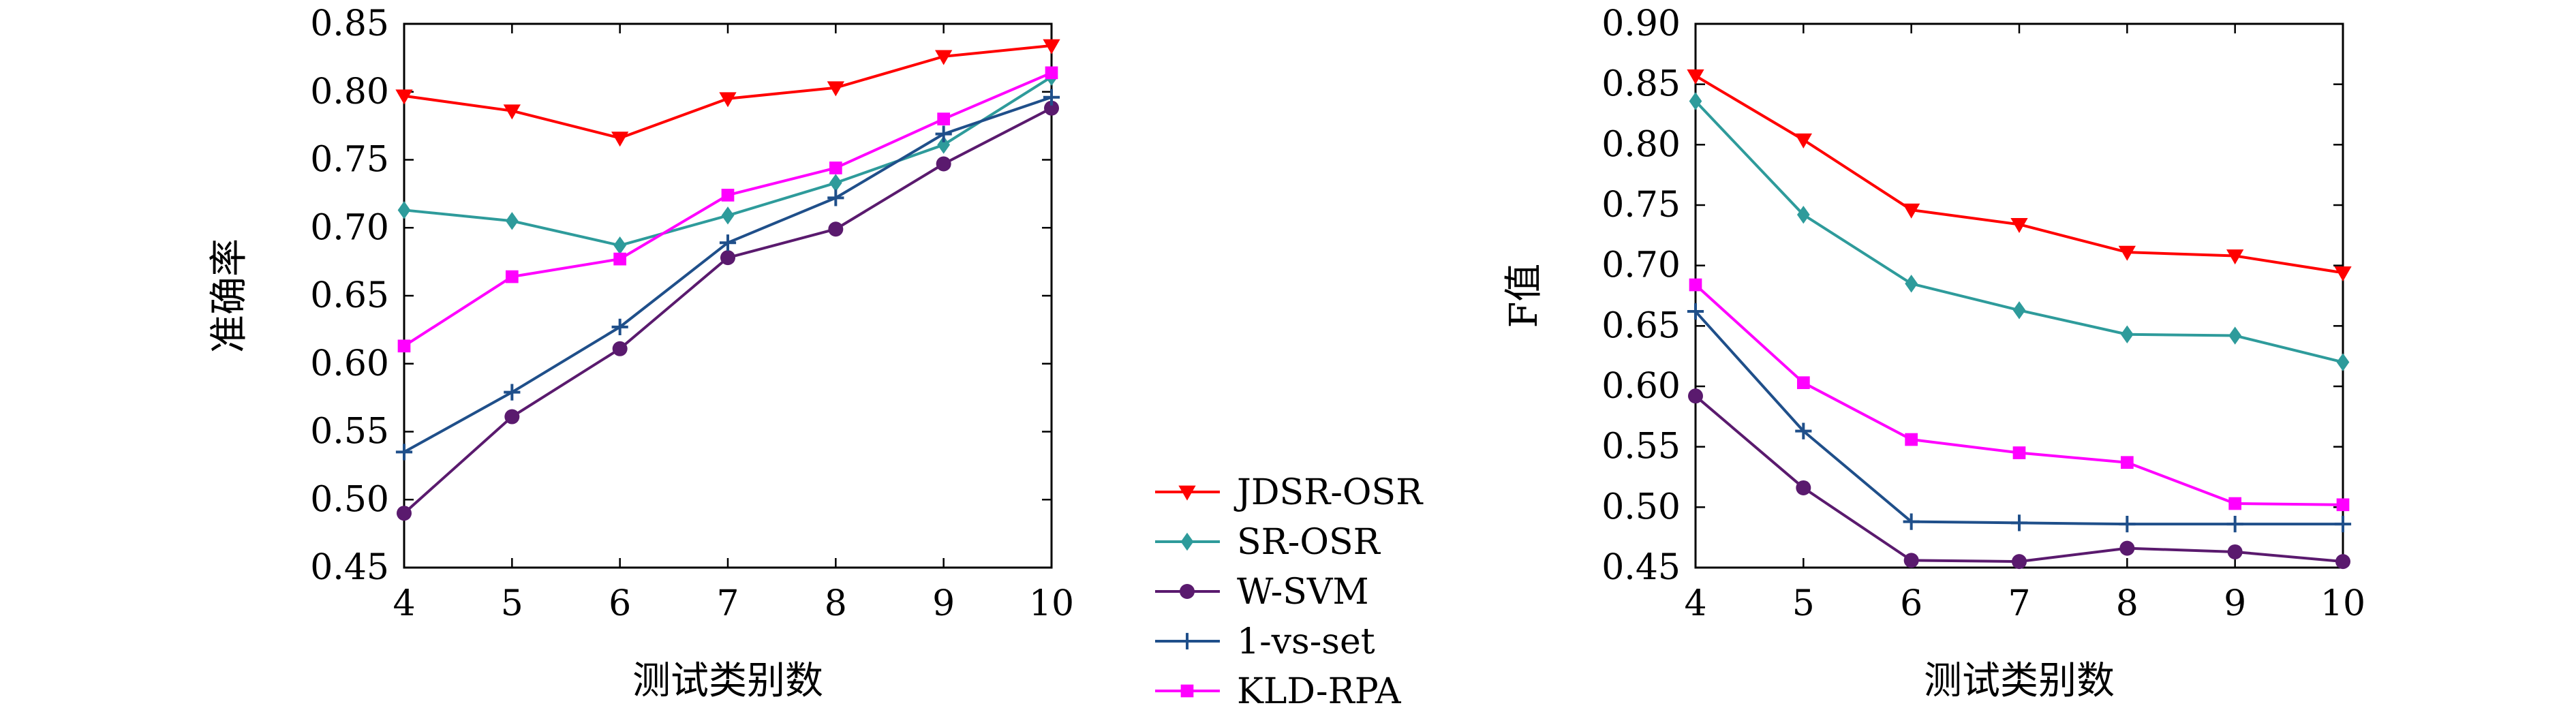  What do you see at coordinates (1803, 604) in the screenshot?
I see `x-tick-label: 5` at bounding box center [1803, 604].